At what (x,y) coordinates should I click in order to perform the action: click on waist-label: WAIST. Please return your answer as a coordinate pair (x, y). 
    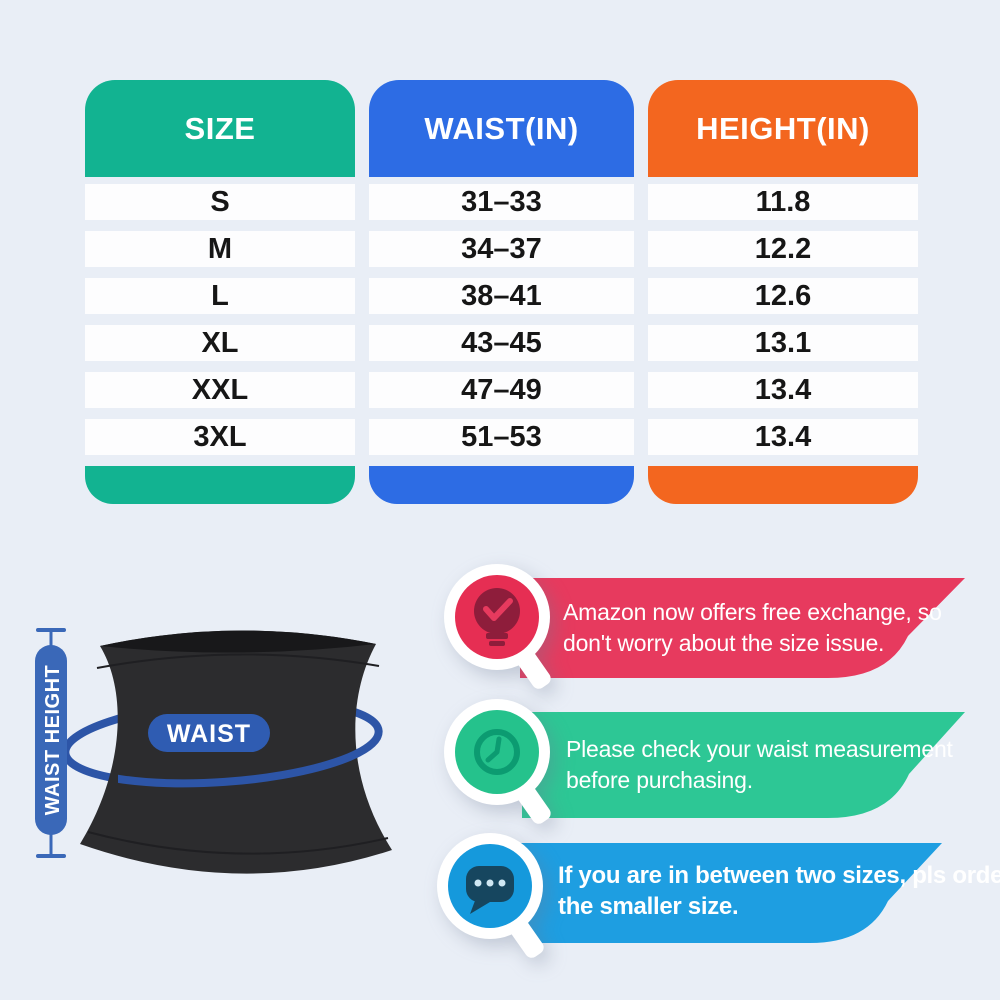
    Looking at the image, I should click on (209, 734).